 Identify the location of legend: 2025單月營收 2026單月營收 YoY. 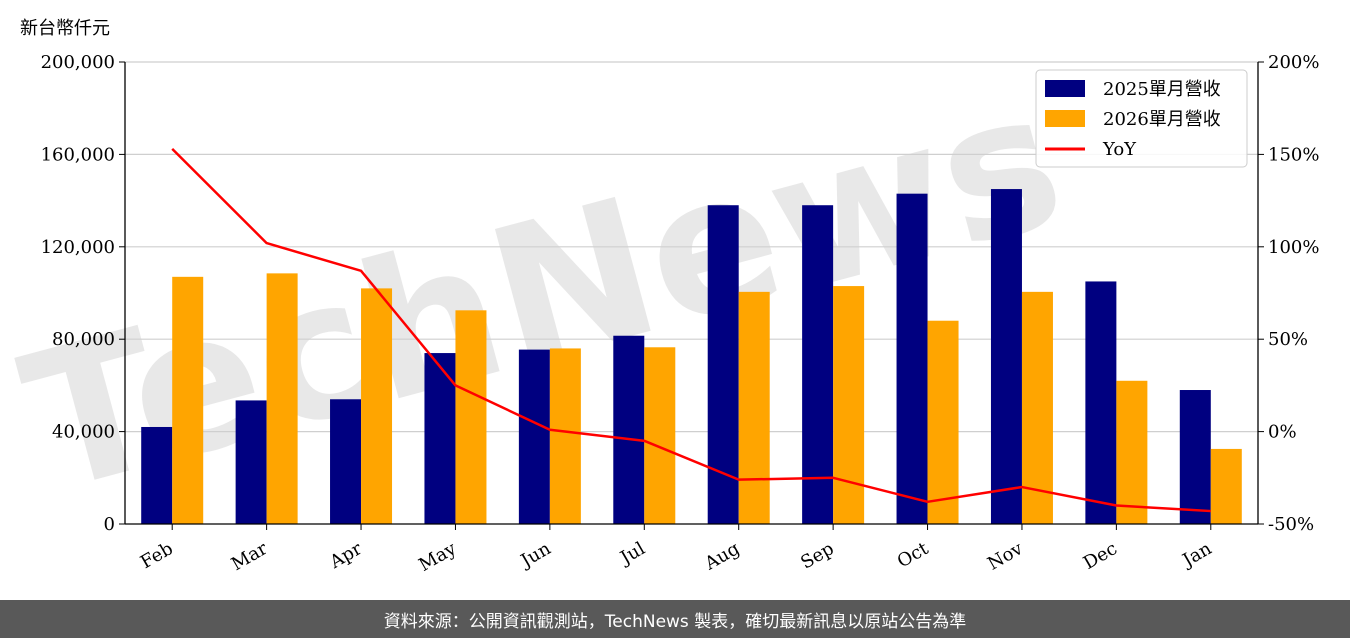
(1141, 118).